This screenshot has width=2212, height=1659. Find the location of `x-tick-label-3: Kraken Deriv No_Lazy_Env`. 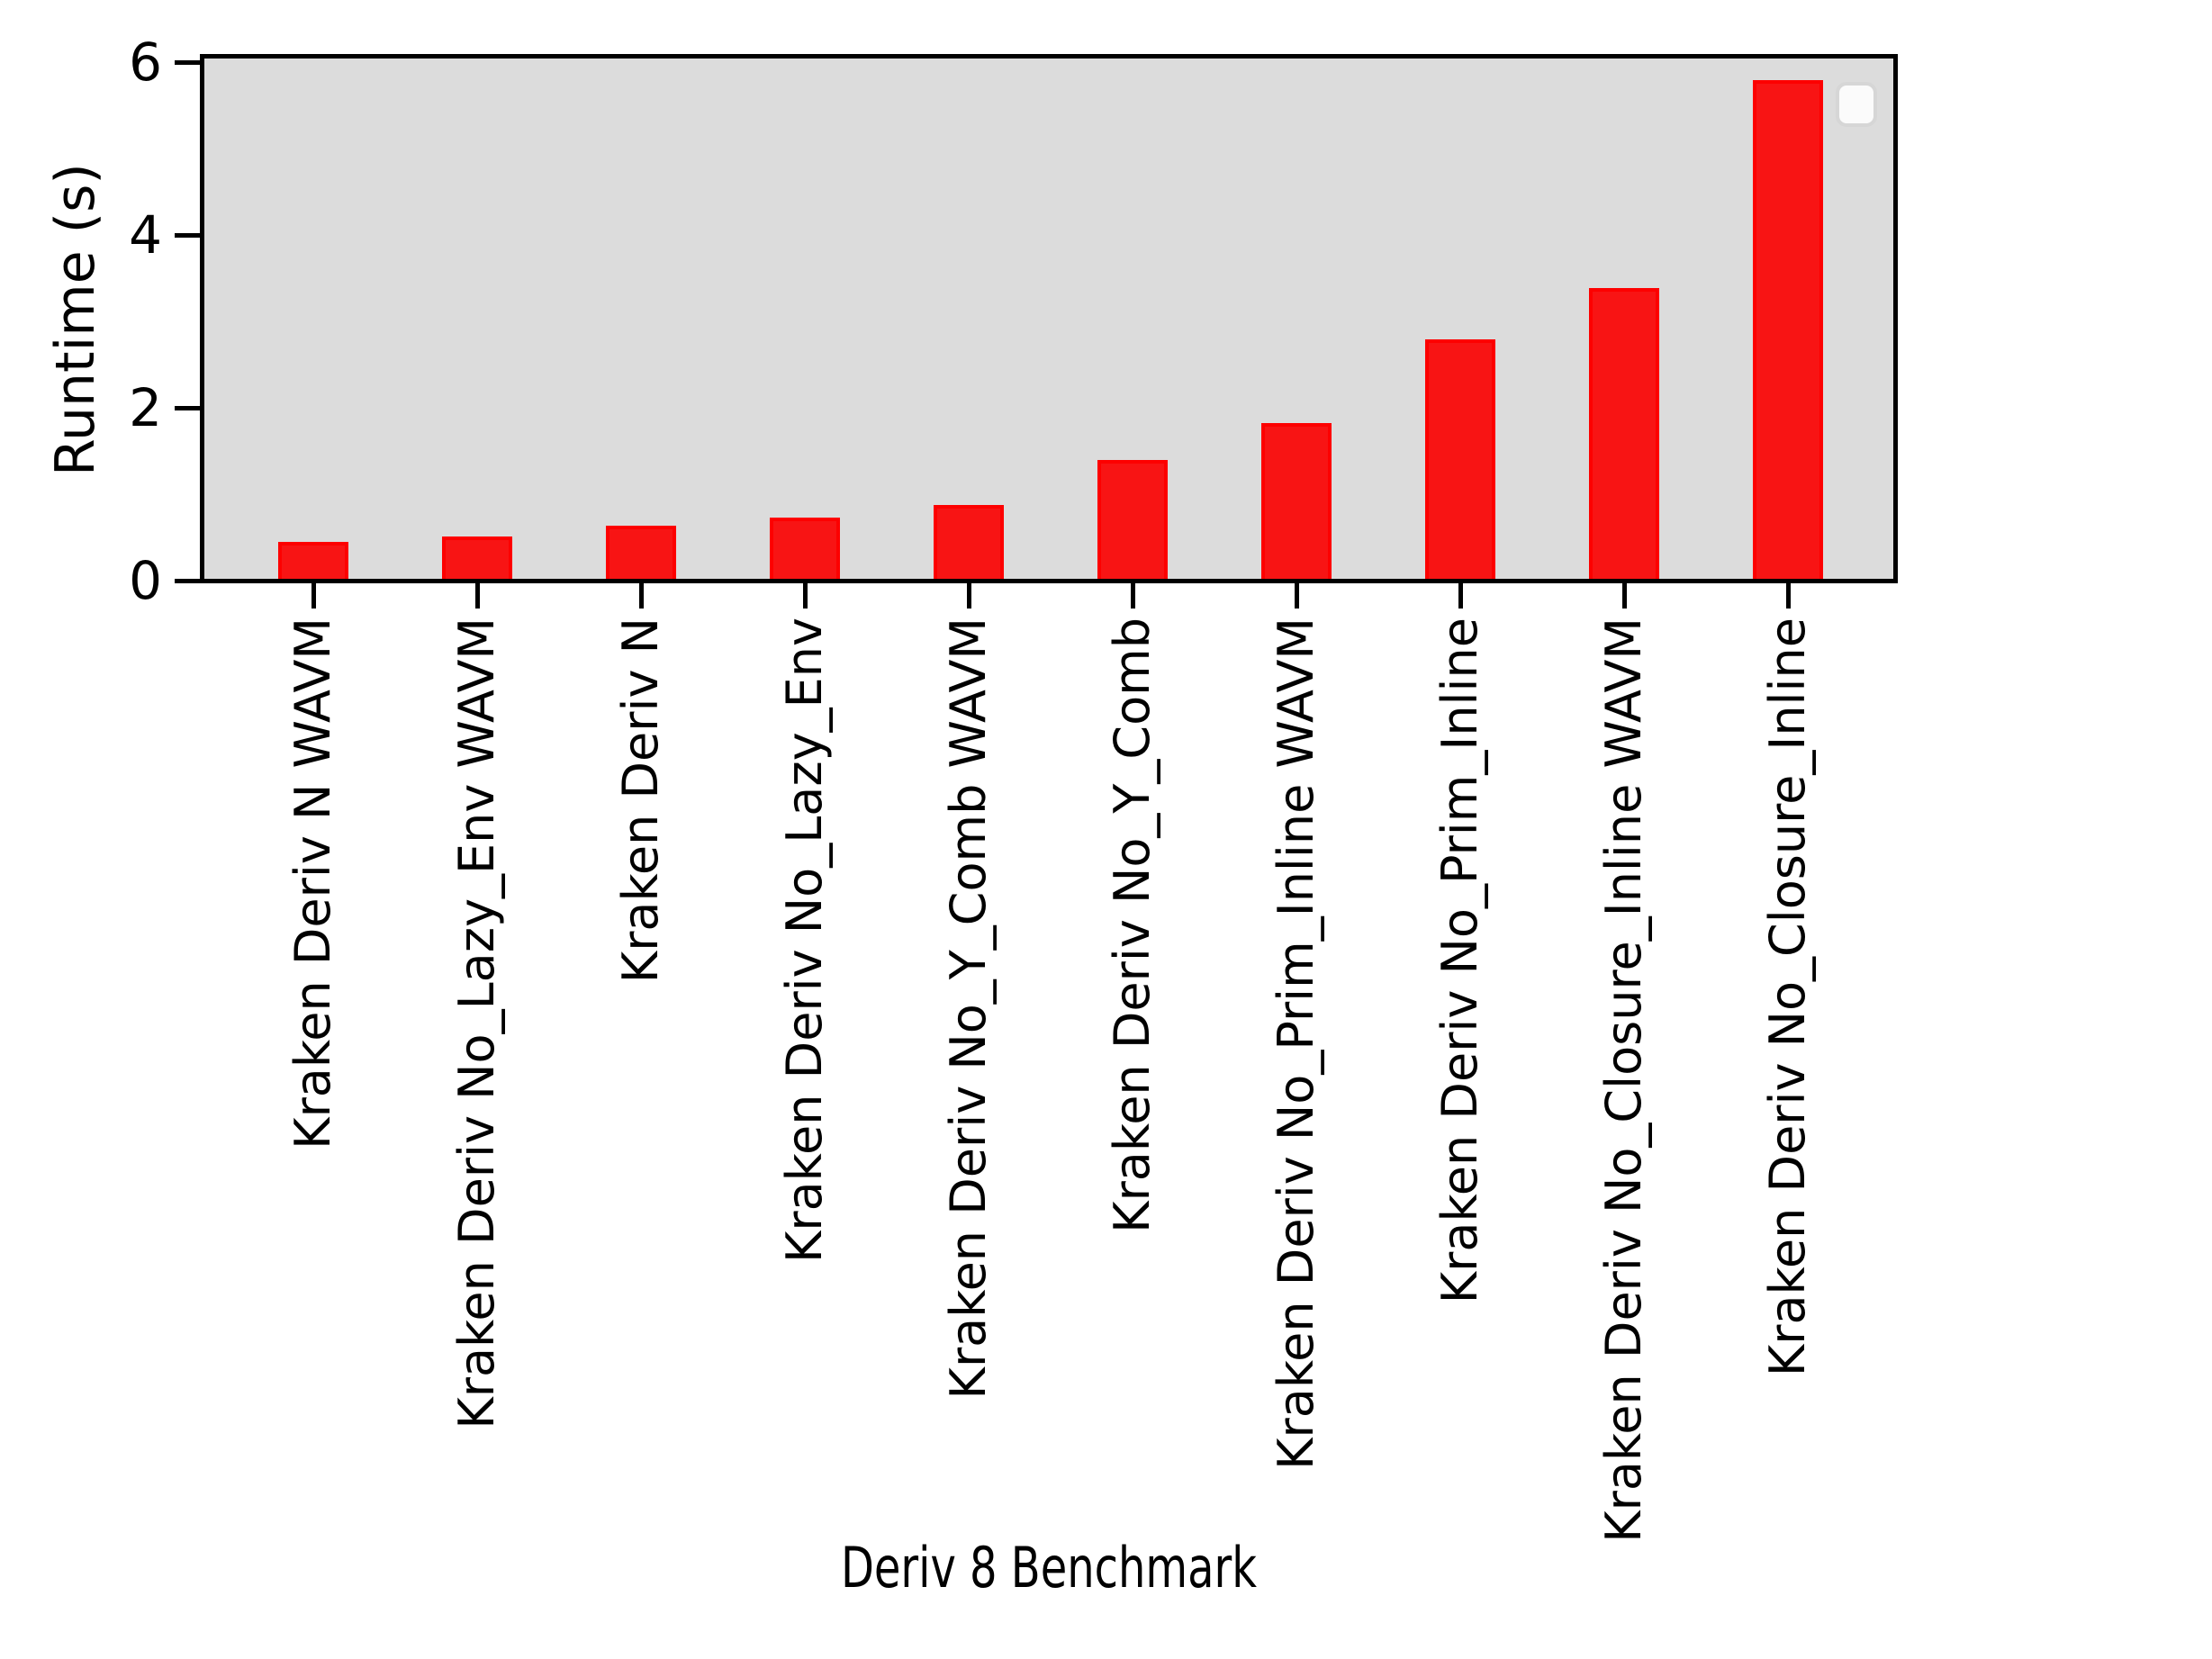

x-tick-label-3: Kraken Deriv No_Lazy_Env is located at coordinates (804, 941).